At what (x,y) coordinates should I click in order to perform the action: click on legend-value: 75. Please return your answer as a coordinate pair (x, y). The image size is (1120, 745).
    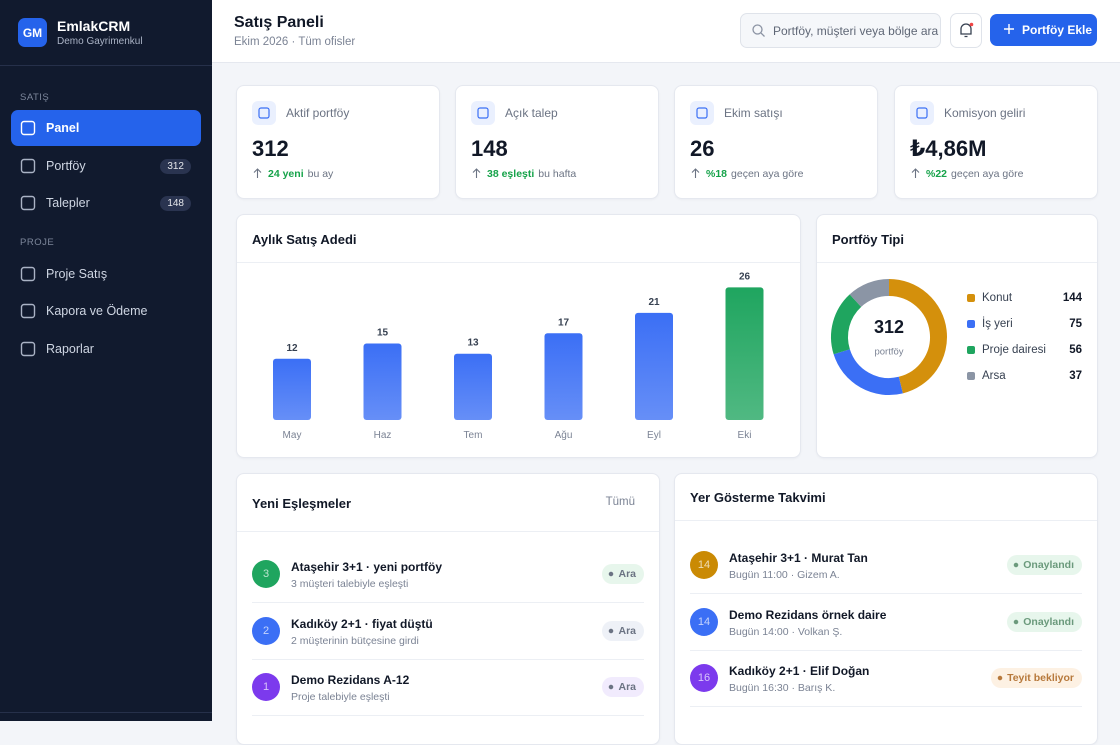
    Looking at the image, I should click on (1075, 324).